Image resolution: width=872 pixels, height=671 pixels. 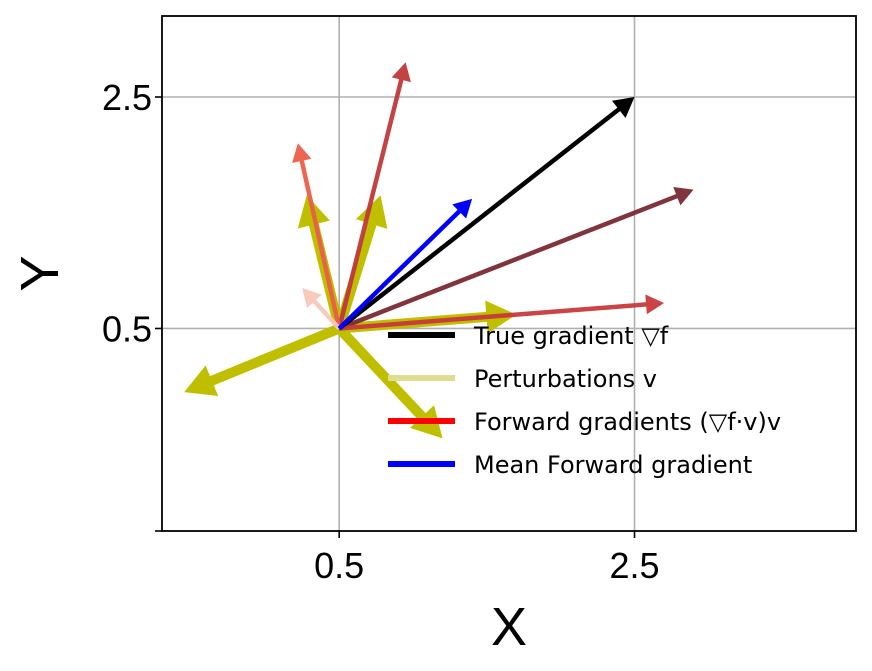 I want to click on x-axis-label: X, so click(x=509, y=627).